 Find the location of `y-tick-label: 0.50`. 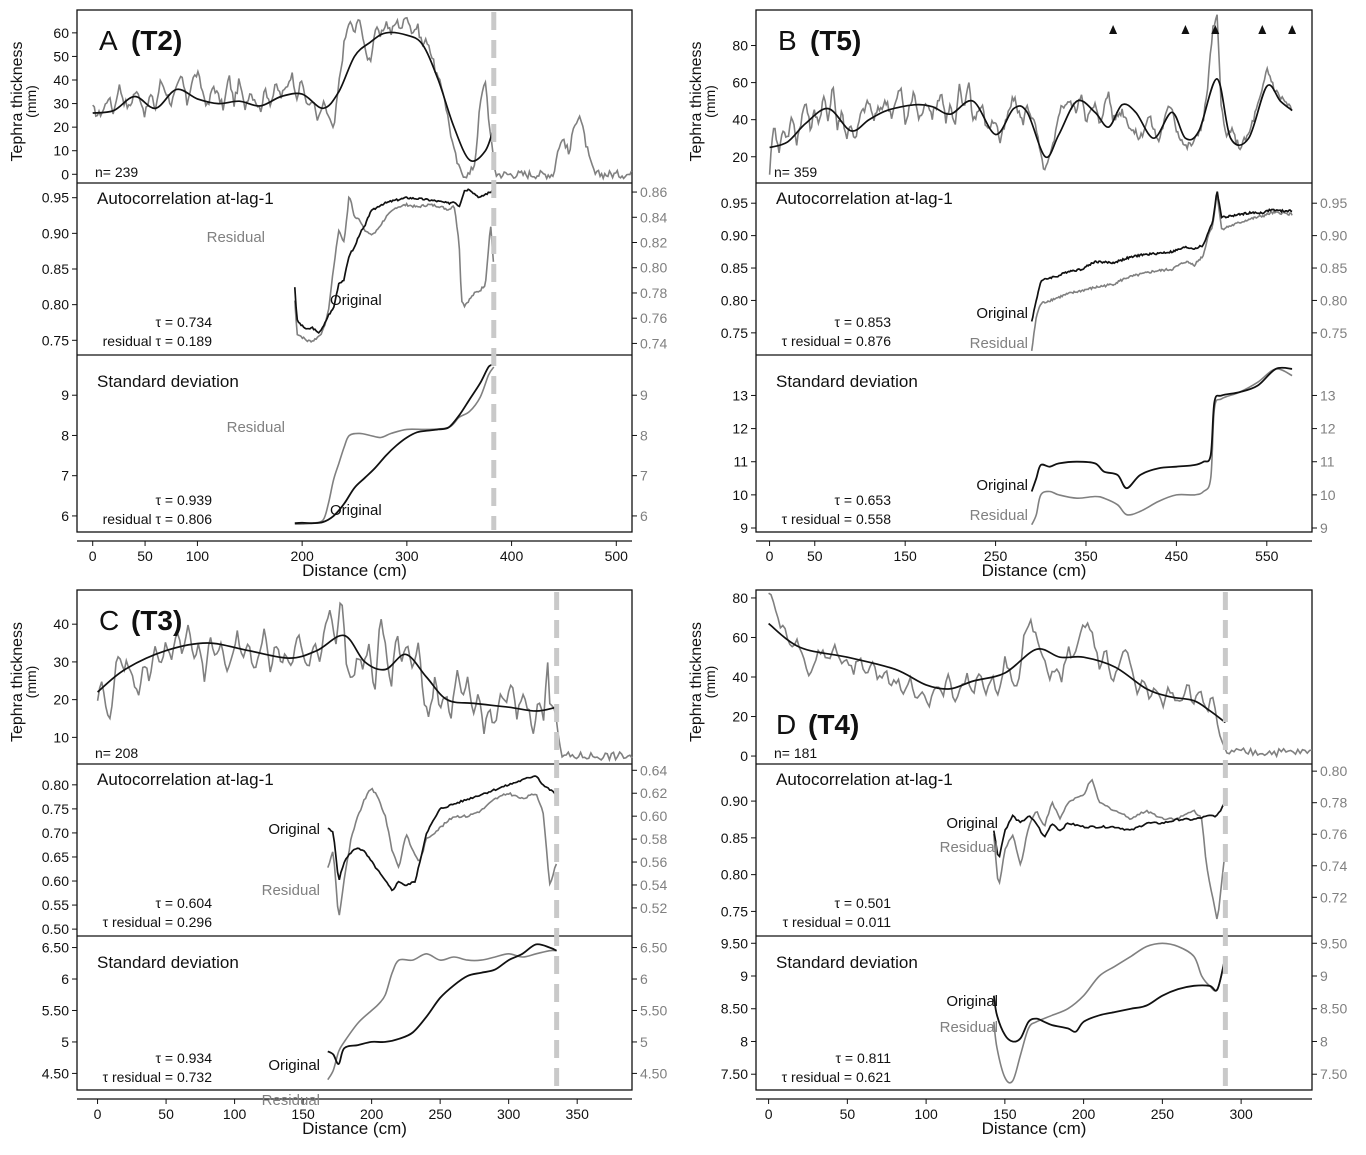

y-tick-label: 0.50 is located at coordinates (55, 929).